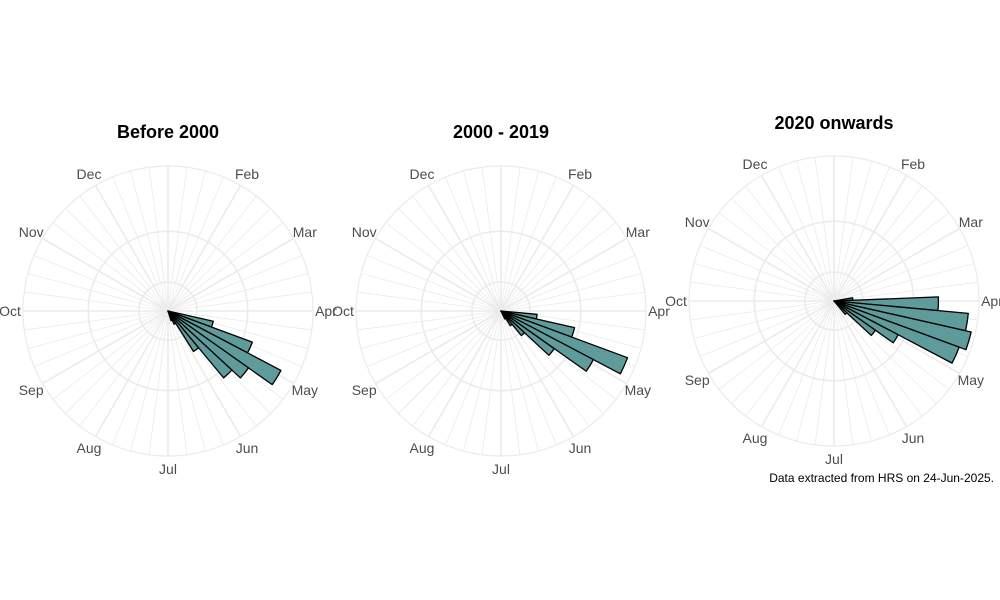  Describe the element at coordinates (501, 469) in the screenshot. I see `month-tick-label: Jul` at that location.